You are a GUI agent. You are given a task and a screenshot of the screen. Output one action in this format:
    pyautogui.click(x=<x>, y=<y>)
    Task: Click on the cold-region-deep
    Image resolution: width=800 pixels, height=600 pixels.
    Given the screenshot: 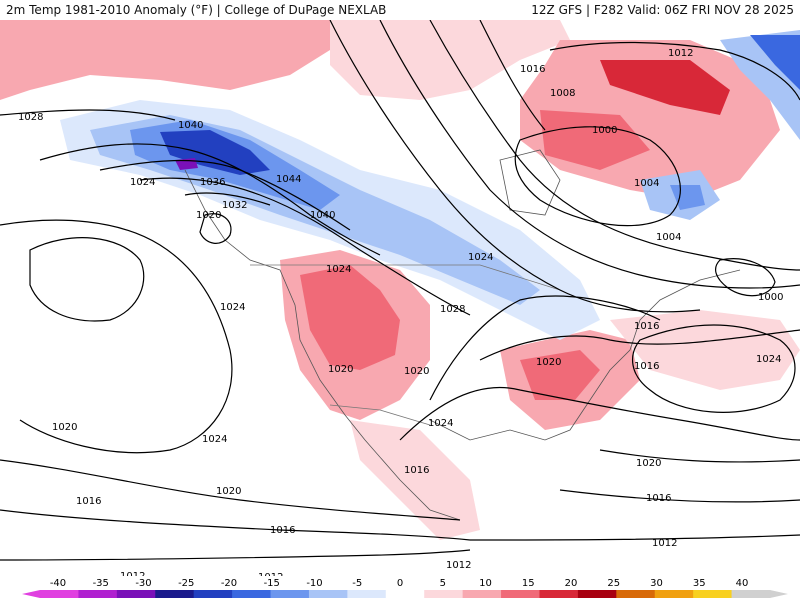 What is the action you would take?
    pyautogui.click(x=215, y=152)
    